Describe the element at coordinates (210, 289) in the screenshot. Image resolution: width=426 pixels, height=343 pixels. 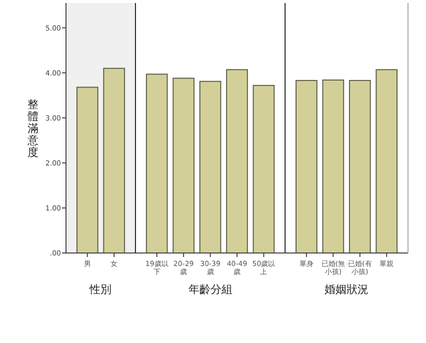
I see `x-axis-title: 年齡分組` at that location.